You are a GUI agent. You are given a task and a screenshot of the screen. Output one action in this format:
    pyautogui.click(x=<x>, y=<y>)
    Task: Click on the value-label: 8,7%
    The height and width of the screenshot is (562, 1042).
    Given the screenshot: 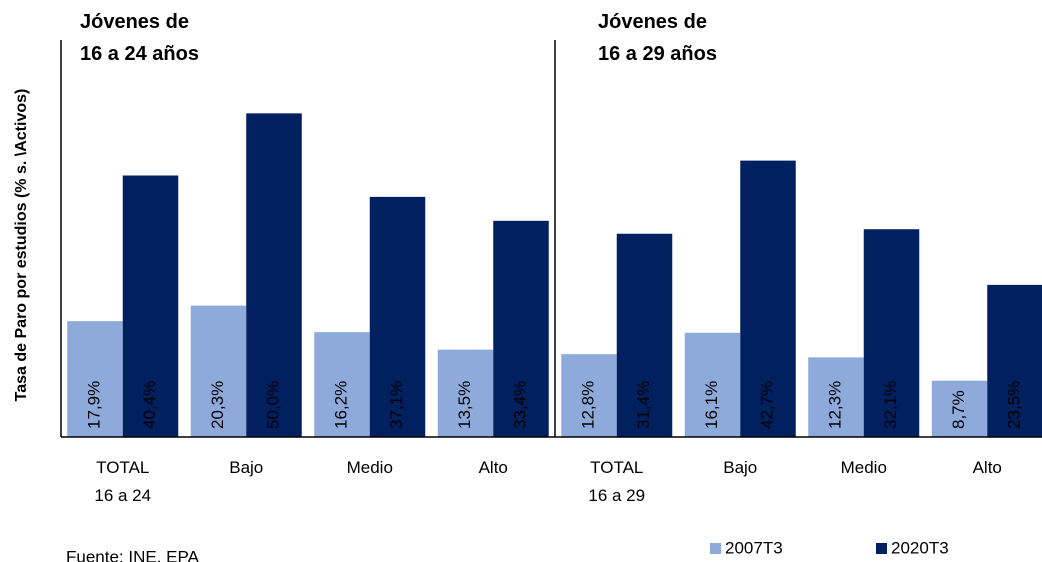 What is the action you would take?
    pyautogui.click(x=958, y=409)
    